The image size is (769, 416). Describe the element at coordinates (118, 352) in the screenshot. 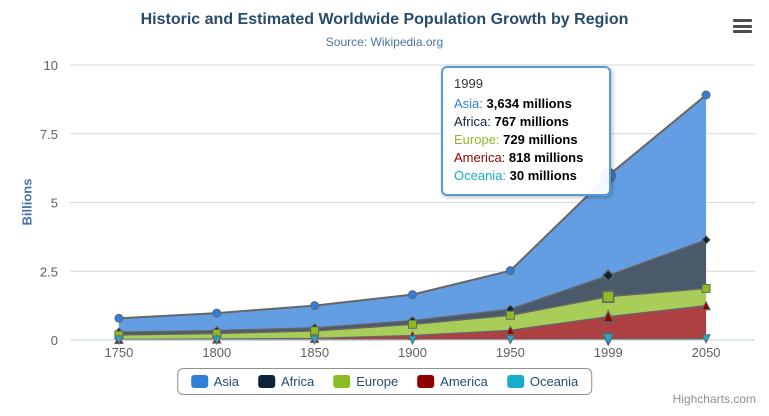

I see `x-axis-category-label: 1750` at that location.